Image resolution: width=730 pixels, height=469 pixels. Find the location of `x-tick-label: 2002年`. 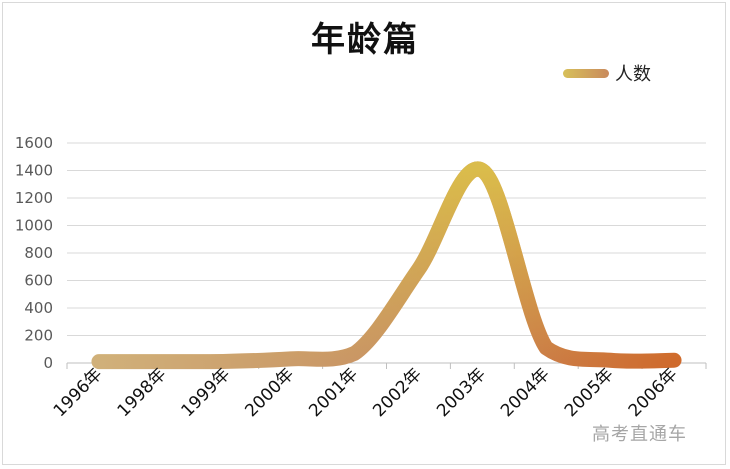

x-tick-label: 2002年 is located at coordinates (397, 392).